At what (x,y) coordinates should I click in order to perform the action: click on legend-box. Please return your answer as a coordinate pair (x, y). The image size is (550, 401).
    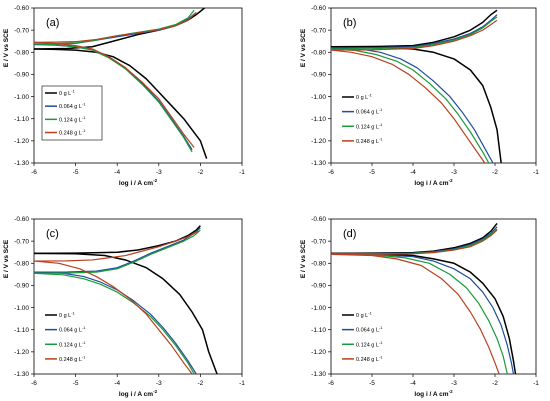
    Looking at the image, I should click on (72, 113).